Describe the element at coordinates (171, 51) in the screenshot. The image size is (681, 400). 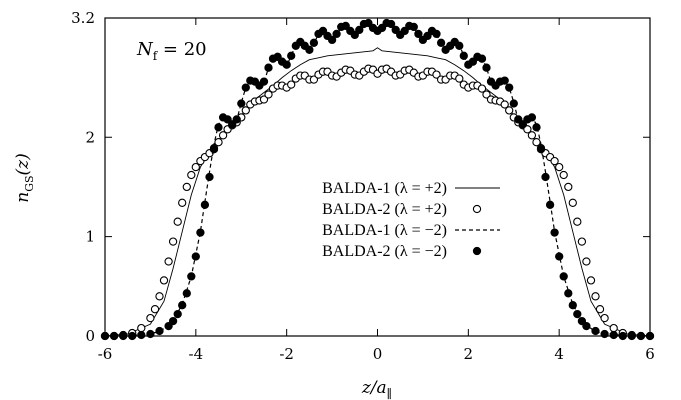
I see `annotation: Nf = 20` at that location.